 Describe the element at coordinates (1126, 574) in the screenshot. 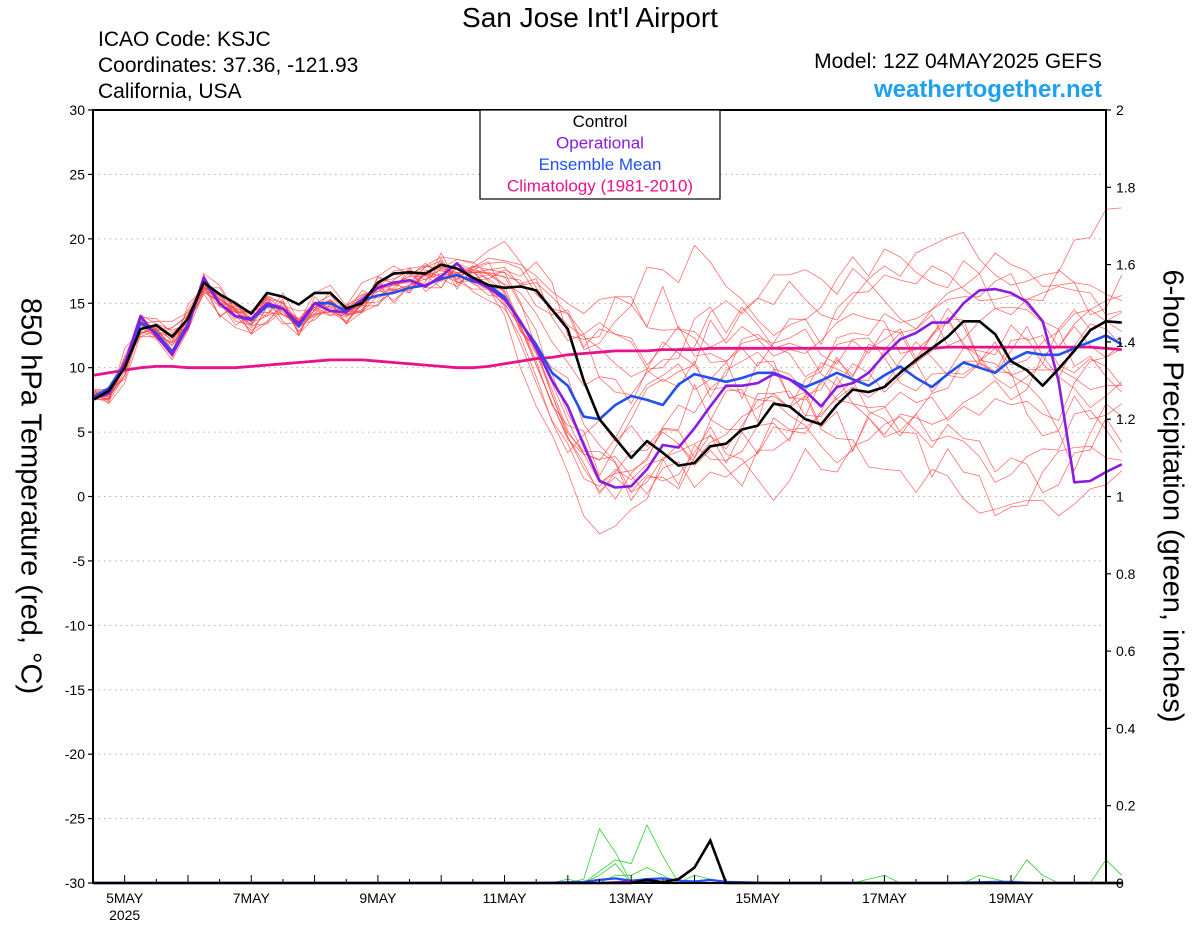

I see `y2-tick-label: 0.8` at that location.